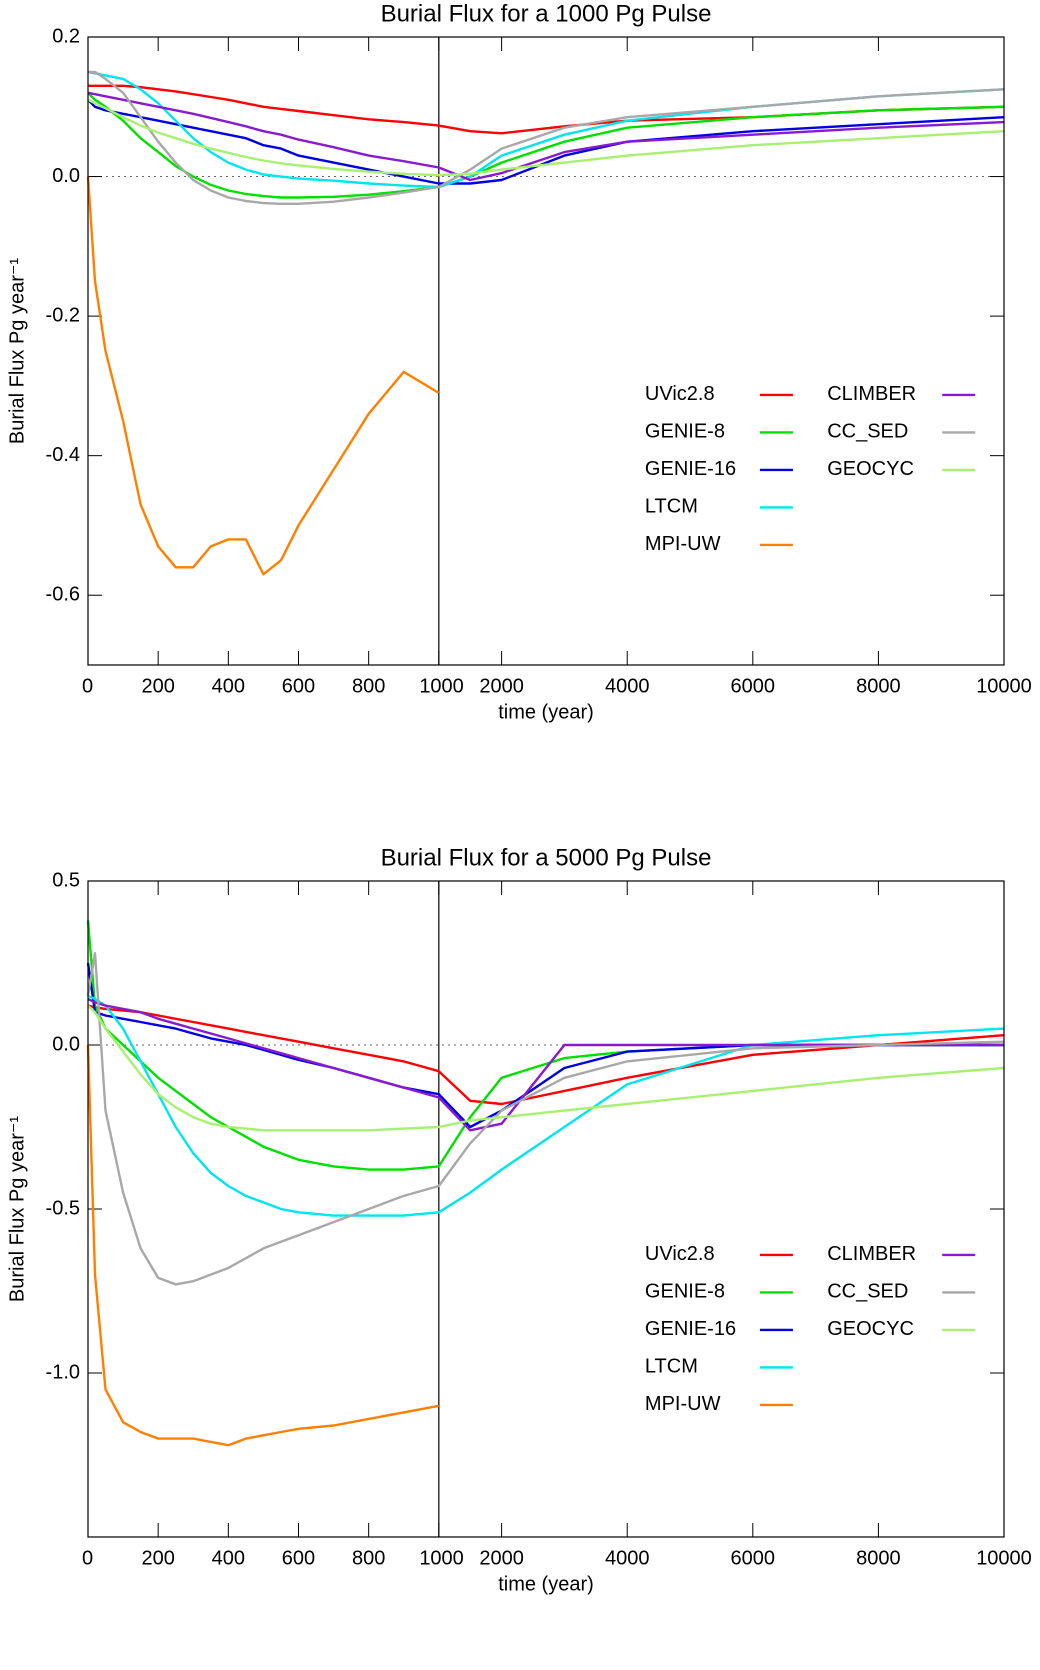  What do you see at coordinates (63, 1372) in the screenshot?
I see `y-tick-label: -1.0` at bounding box center [63, 1372].